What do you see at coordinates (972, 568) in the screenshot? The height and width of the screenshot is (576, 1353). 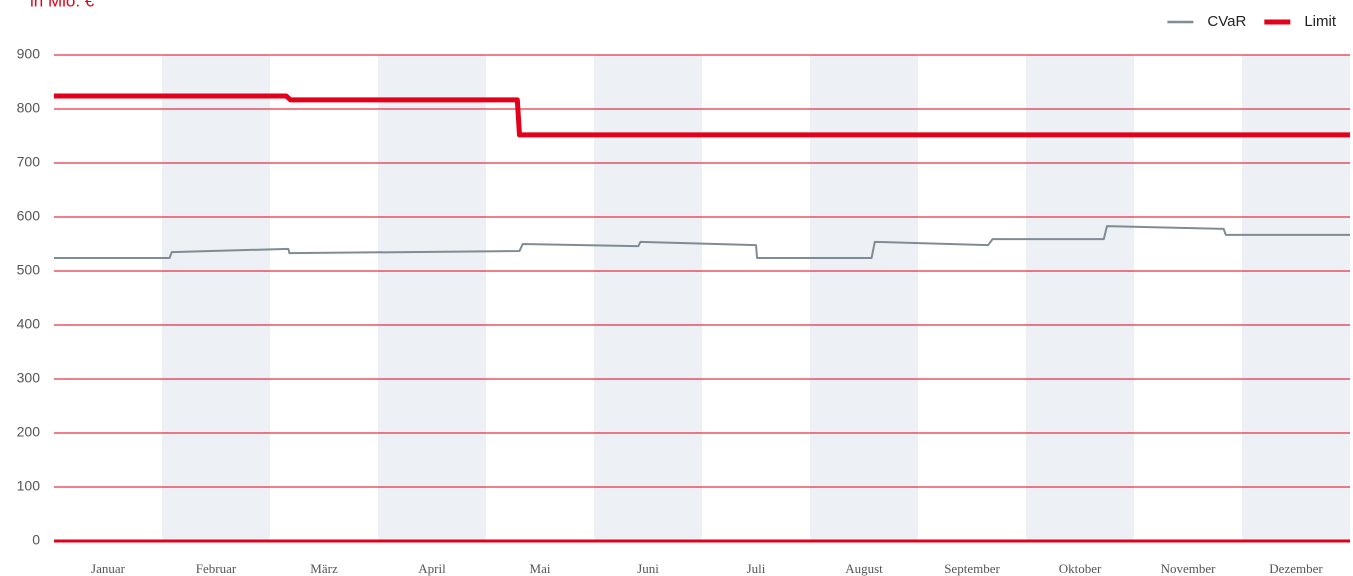 I see `x-tick-label: September` at bounding box center [972, 568].